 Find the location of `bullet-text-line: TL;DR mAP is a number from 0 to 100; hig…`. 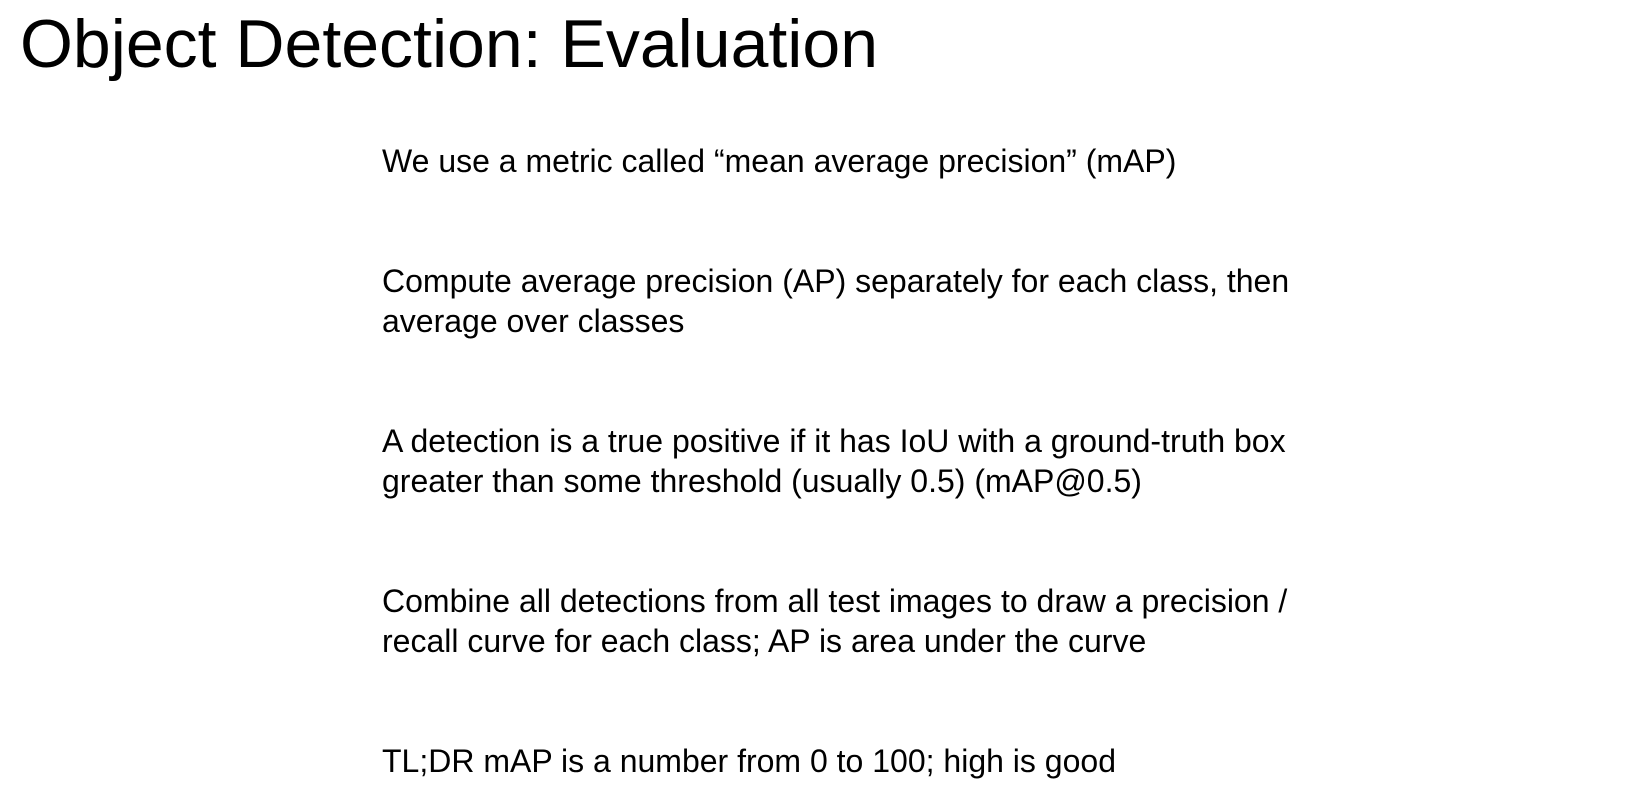

bullet-text-line: TL;DR mAP is a number from 0 to 100; hig… is located at coordinates (749, 761).